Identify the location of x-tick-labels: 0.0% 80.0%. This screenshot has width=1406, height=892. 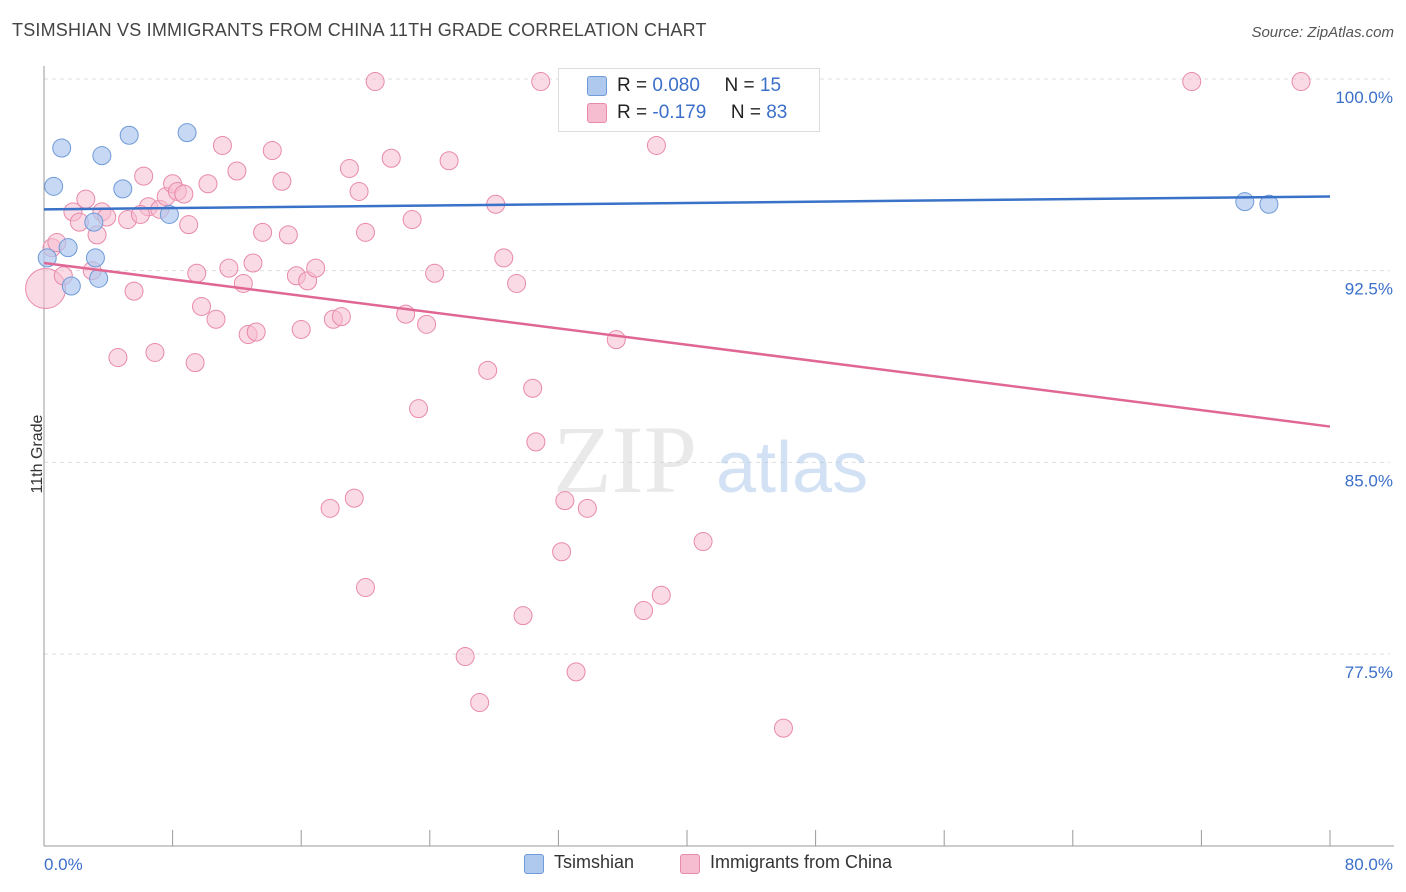
(718, 864).